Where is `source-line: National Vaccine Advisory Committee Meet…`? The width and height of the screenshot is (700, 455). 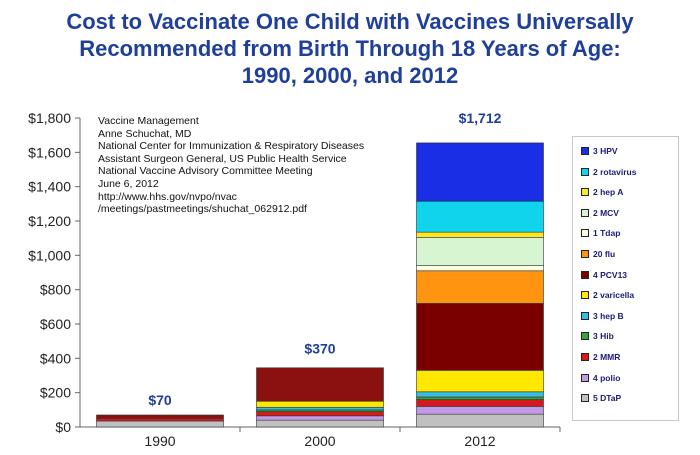
source-line: National Vaccine Advisory Committee Meet… is located at coordinates (205, 171).